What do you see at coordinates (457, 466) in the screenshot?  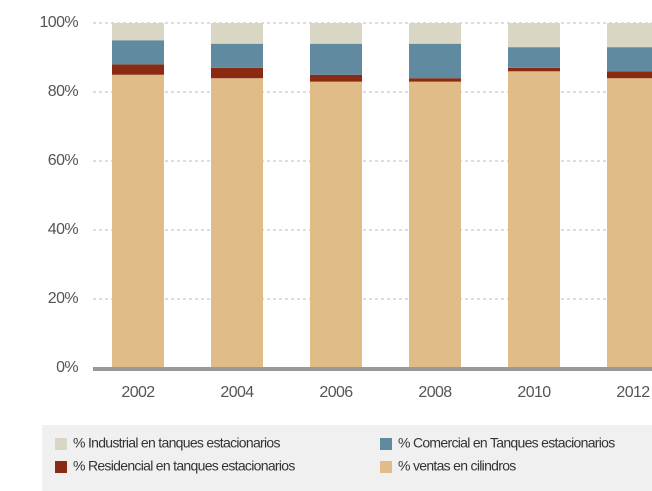 I see `legend-label: % ventas en cilindros` at bounding box center [457, 466].